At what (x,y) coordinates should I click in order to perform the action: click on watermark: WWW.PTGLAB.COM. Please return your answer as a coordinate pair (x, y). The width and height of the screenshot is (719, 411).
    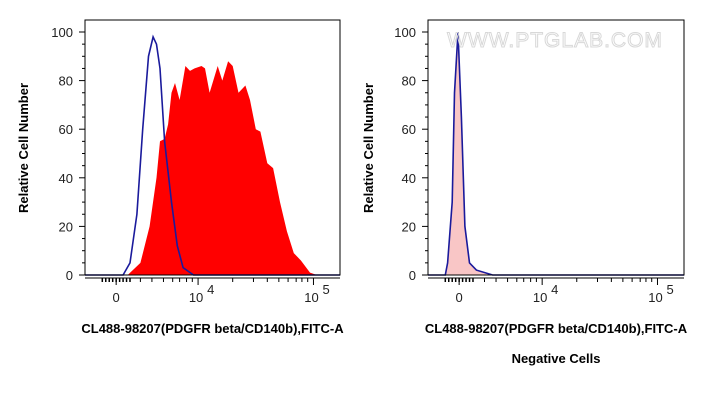
    Looking at the image, I should click on (555, 40).